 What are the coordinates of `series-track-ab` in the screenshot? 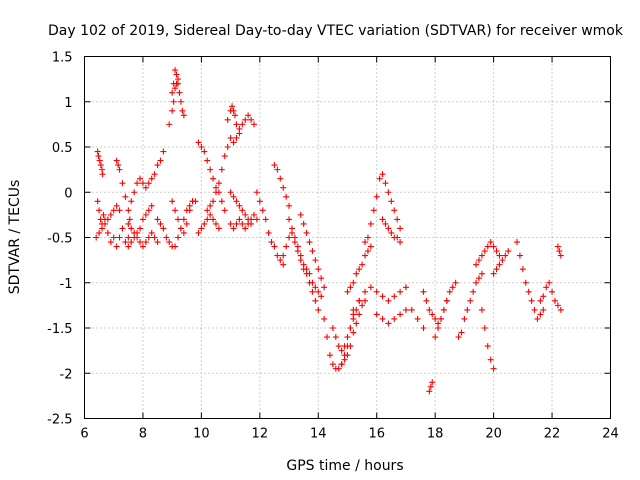 It's located at (359, 269).